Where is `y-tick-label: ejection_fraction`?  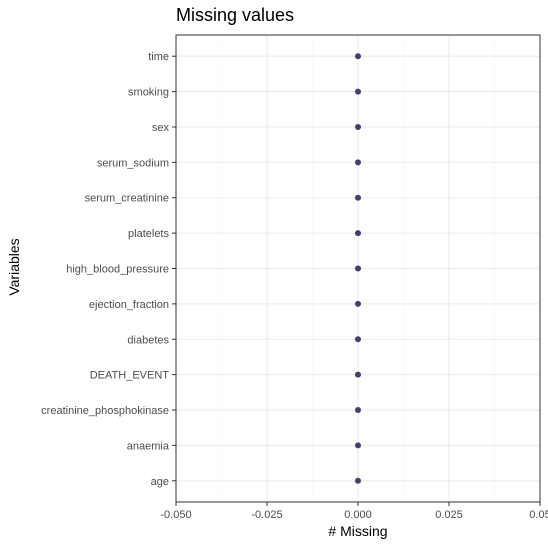 y-tick-label: ejection_fraction is located at coordinates (129, 305).